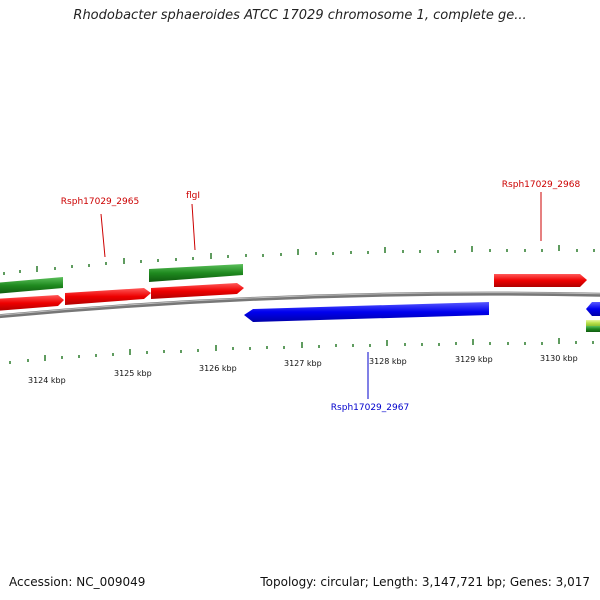  Describe the element at coordinates (559, 358) in the screenshot. I see `tick-label: 3130 kbp` at that location.